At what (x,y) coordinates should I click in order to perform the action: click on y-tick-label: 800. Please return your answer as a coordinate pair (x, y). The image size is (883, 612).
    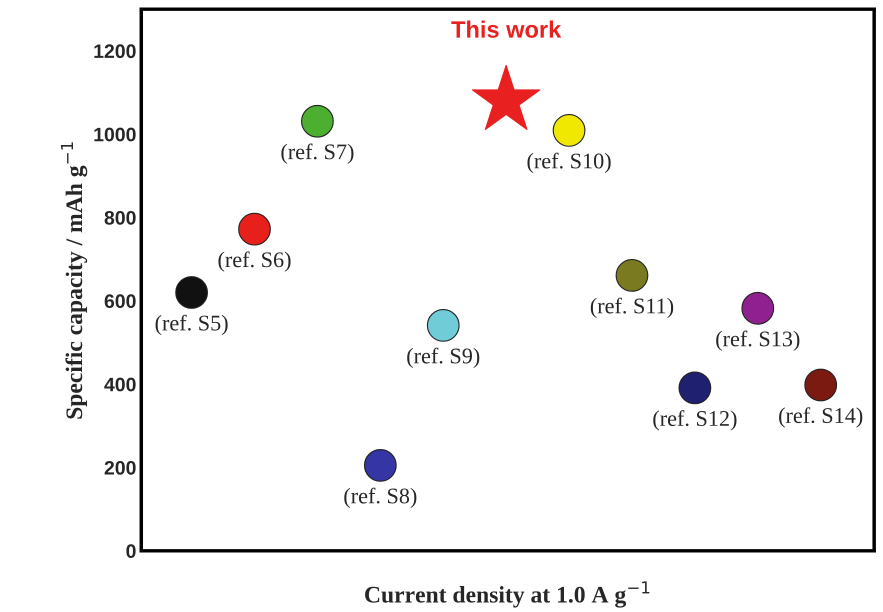
    Looking at the image, I should click on (120, 217).